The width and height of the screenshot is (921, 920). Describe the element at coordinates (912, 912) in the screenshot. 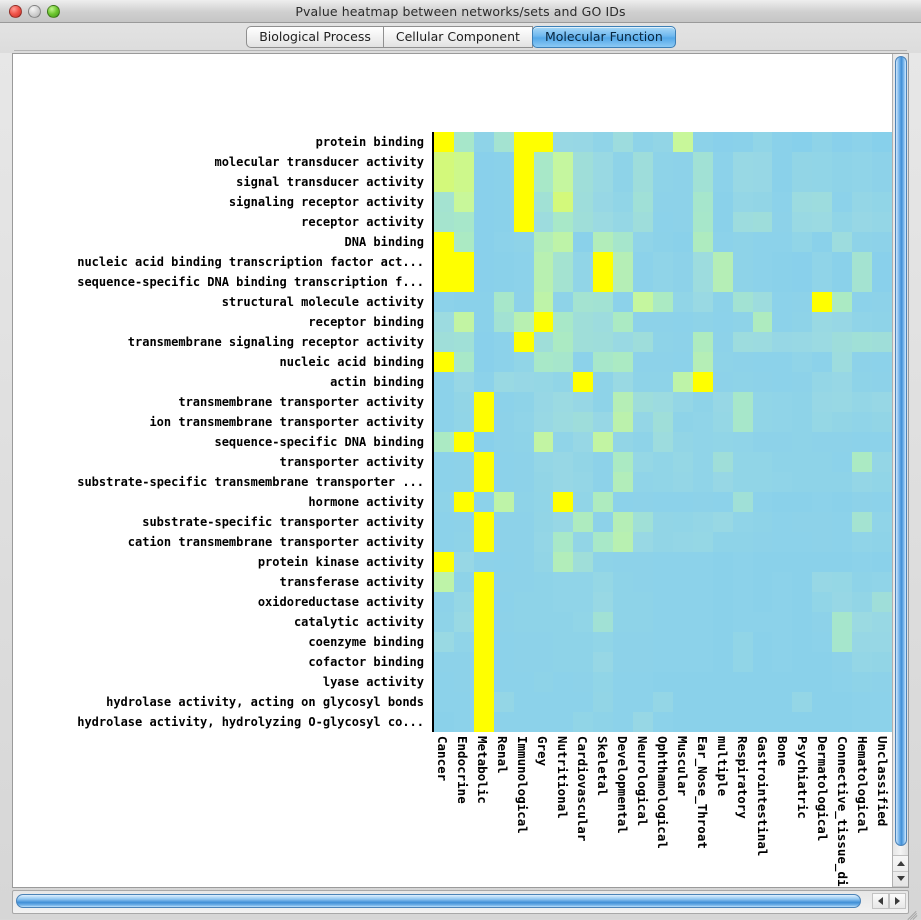

I see `resize-grip-icon` at that location.